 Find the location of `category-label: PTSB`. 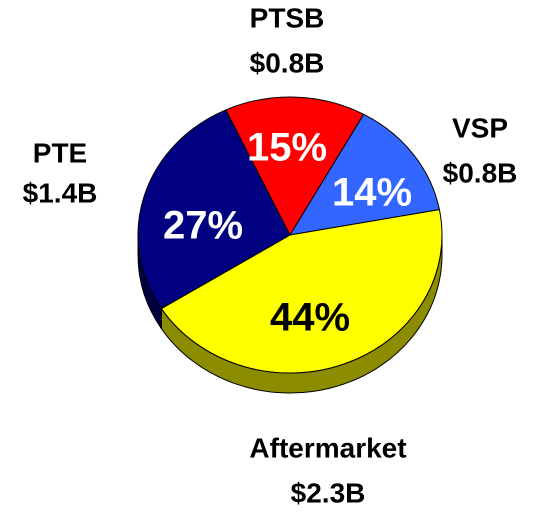

category-label: PTSB is located at coordinates (287, 17).